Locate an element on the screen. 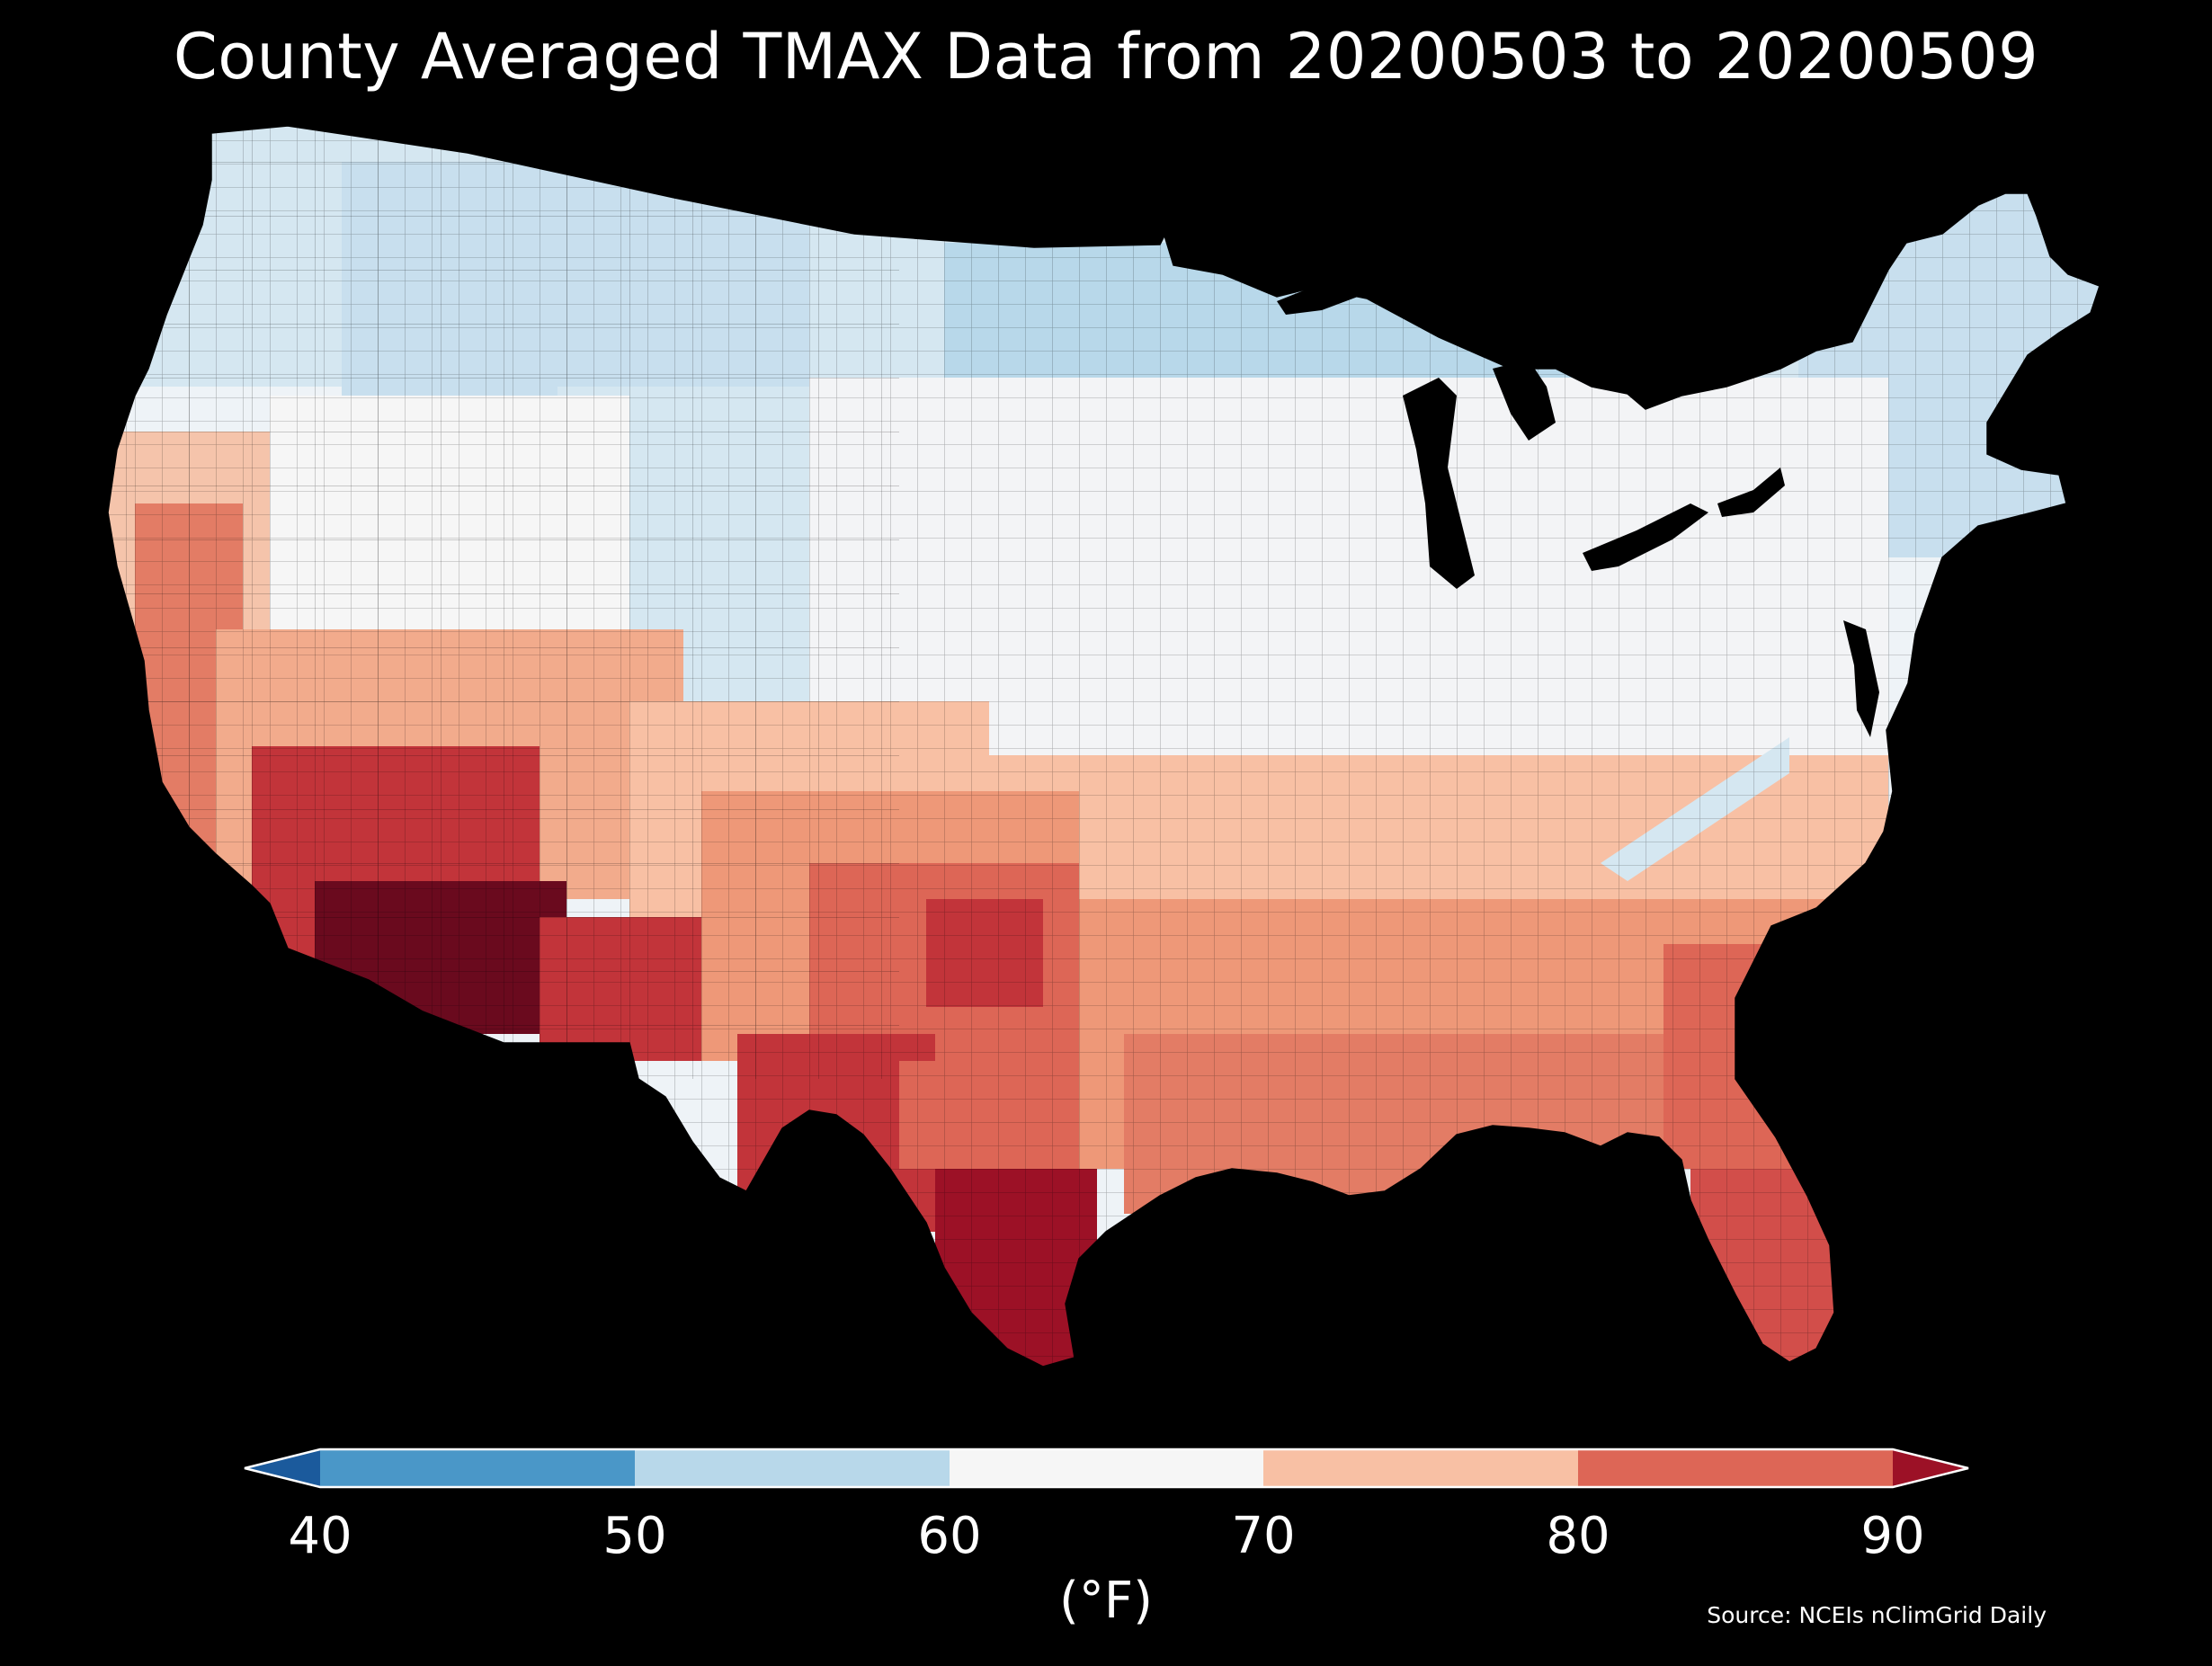  colorbar-under-arrow is located at coordinates (282, 1468).